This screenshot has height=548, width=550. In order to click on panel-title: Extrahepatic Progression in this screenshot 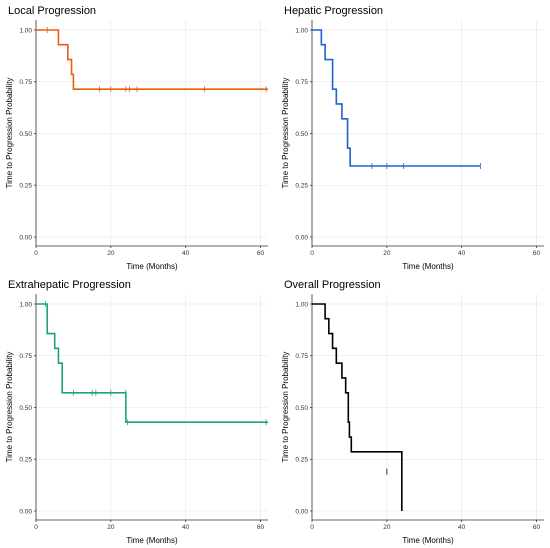, I will do `click(69, 285)`.